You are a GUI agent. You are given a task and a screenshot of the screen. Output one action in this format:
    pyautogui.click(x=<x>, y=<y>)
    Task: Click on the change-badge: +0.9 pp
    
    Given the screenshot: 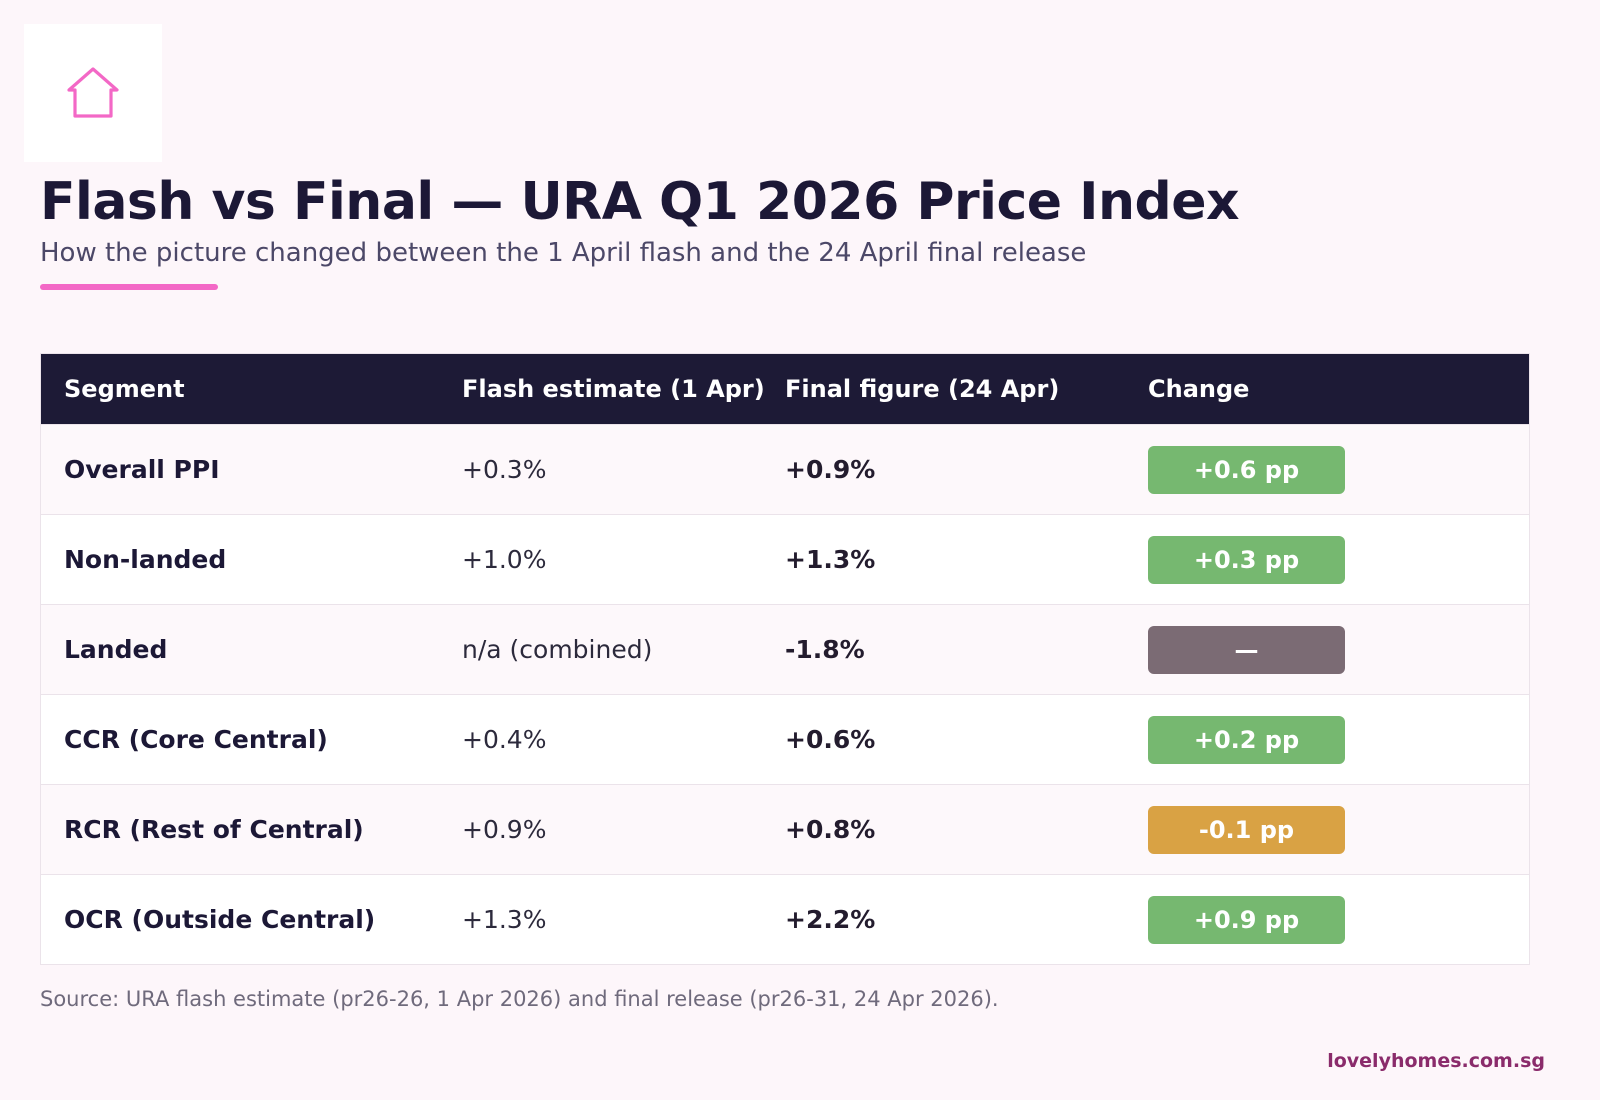 What is the action you would take?
    pyautogui.click(x=1246, y=919)
    